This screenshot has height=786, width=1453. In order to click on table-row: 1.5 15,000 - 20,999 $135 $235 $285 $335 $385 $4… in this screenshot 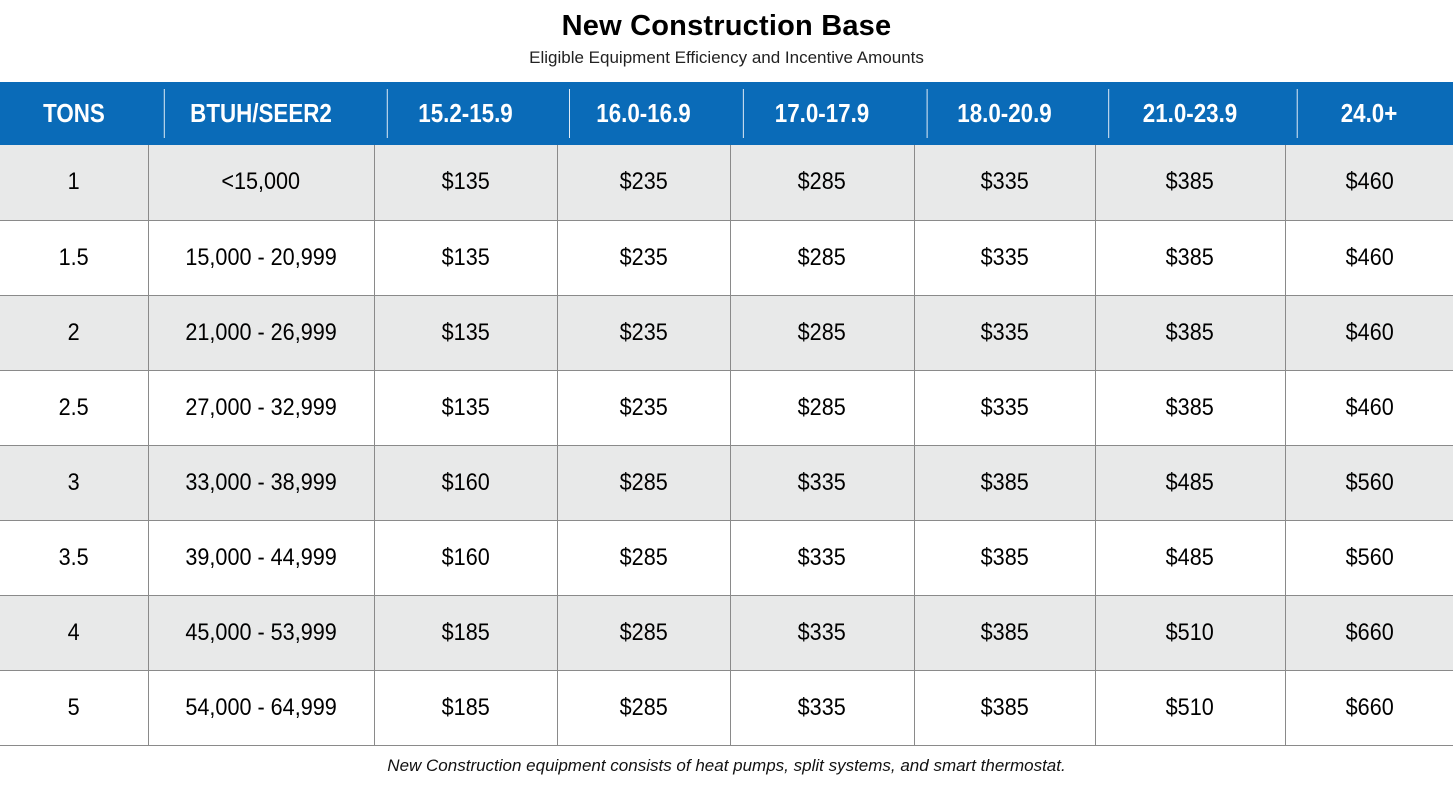, I will do `click(726, 258)`.